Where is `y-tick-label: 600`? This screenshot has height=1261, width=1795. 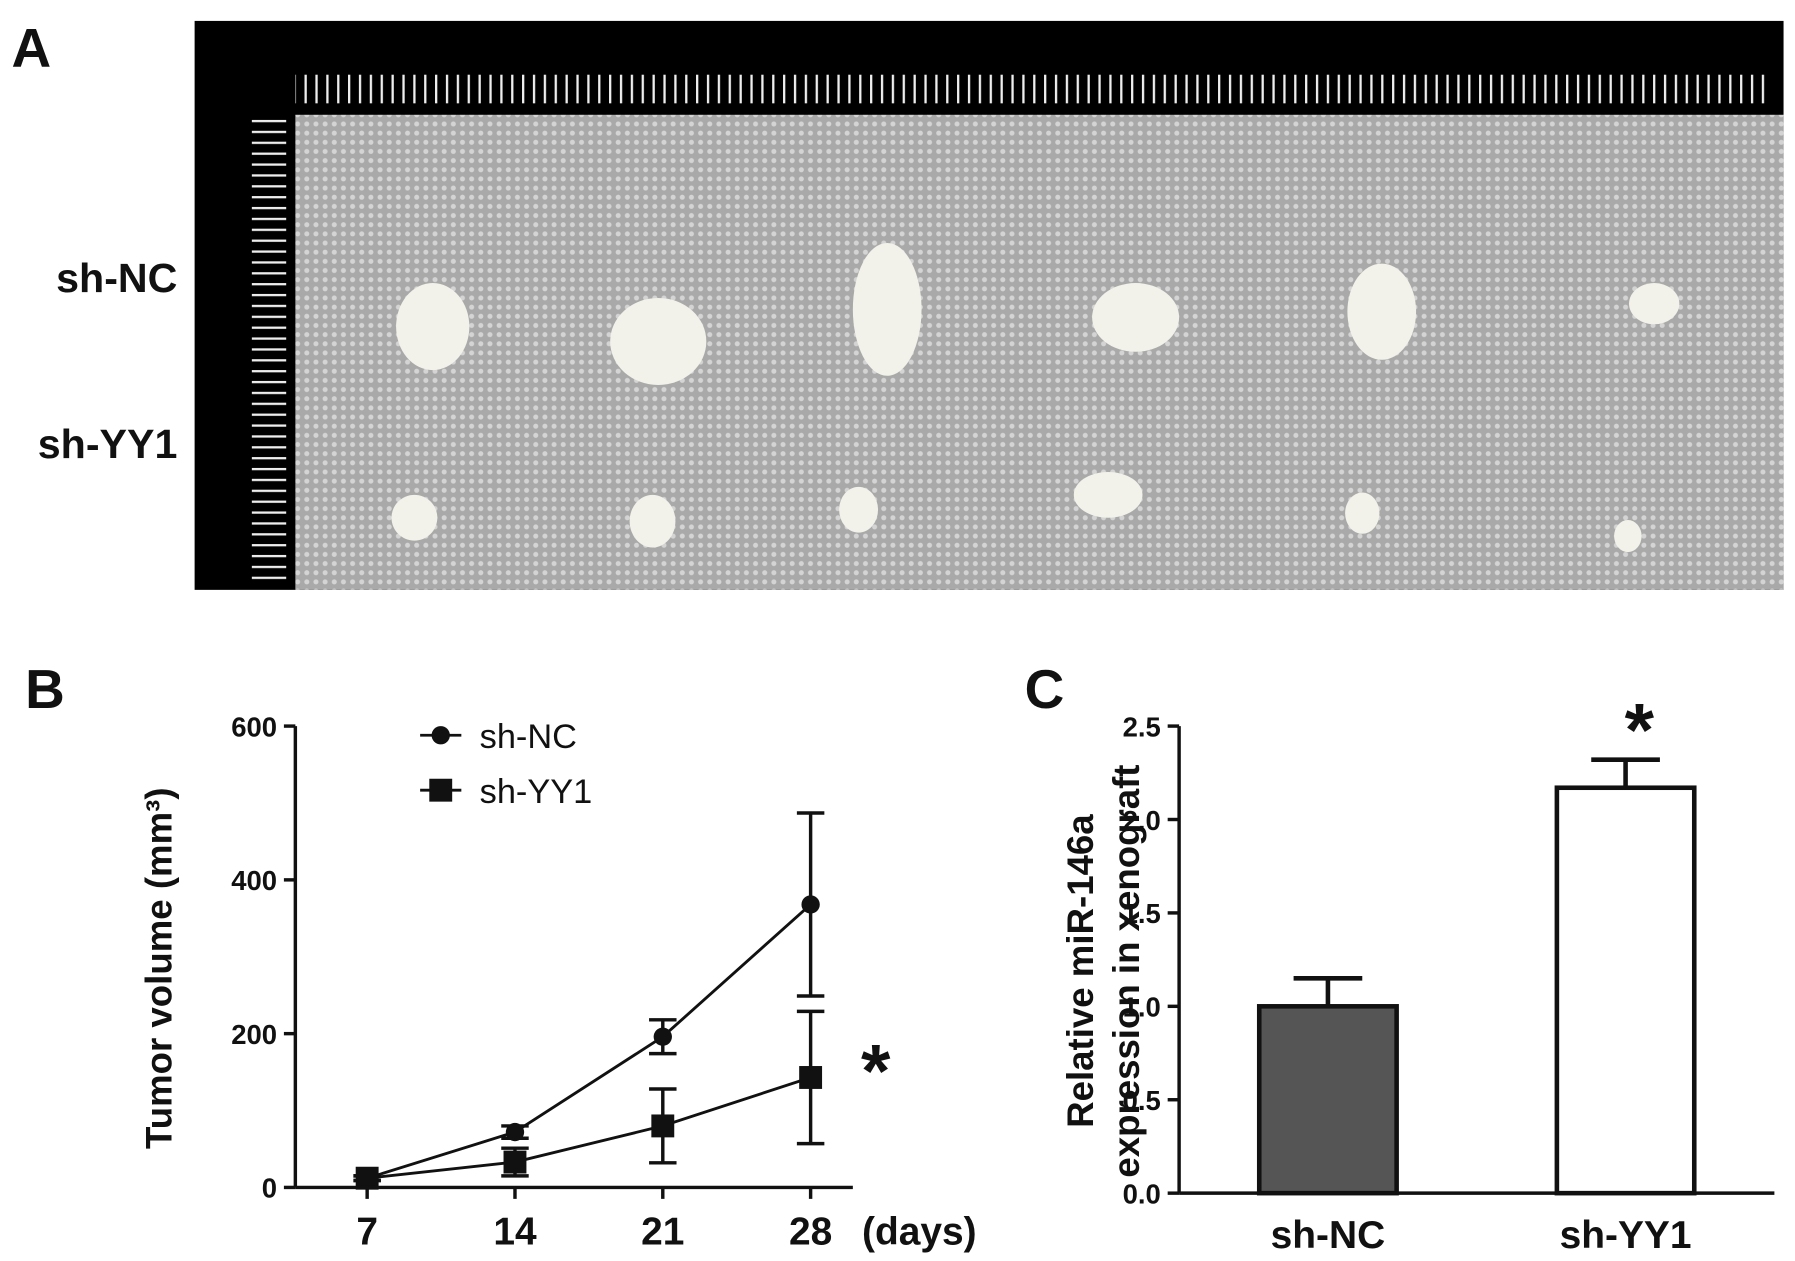 y-tick-label: 600 is located at coordinates (254, 726).